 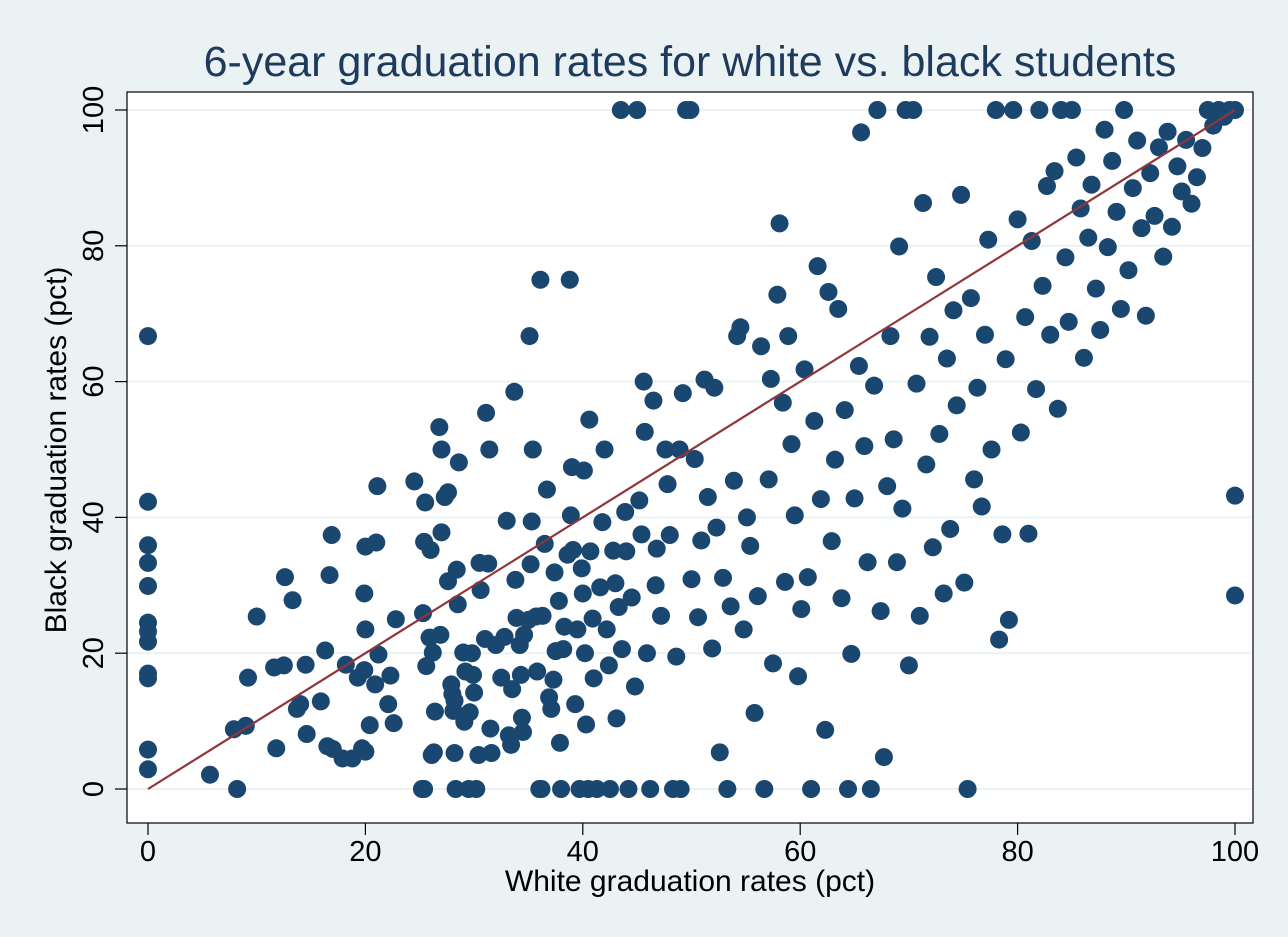 What do you see at coordinates (148, 852) in the screenshot?
I see `x-tick-label: 0` at bounding box center [148, 852].